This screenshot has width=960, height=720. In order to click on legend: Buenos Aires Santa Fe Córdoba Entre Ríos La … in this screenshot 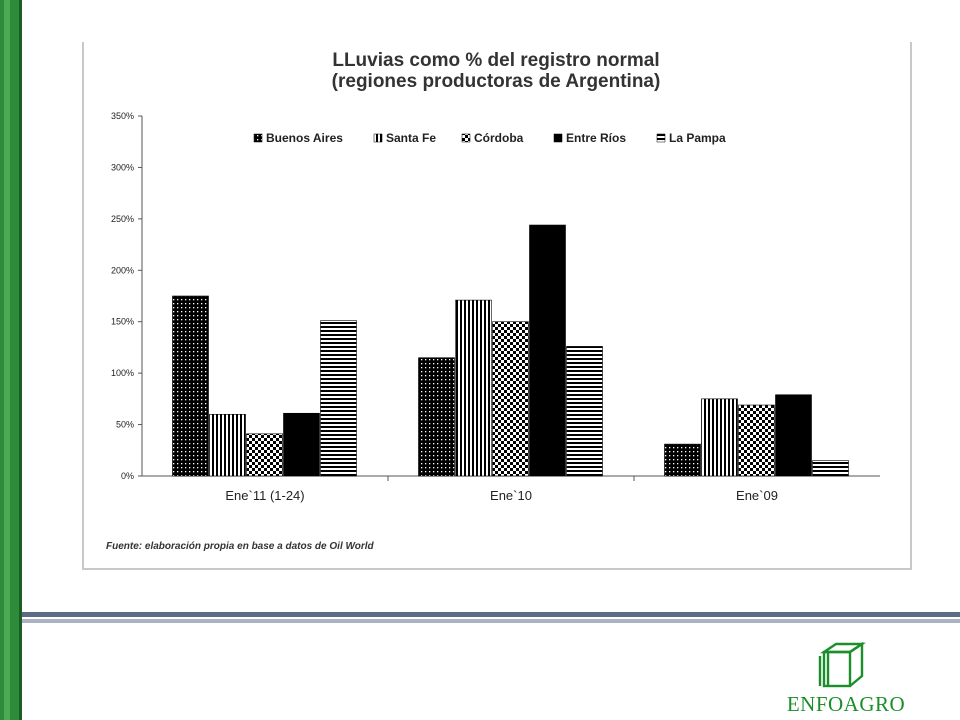, I will do `click(489, 138)`.